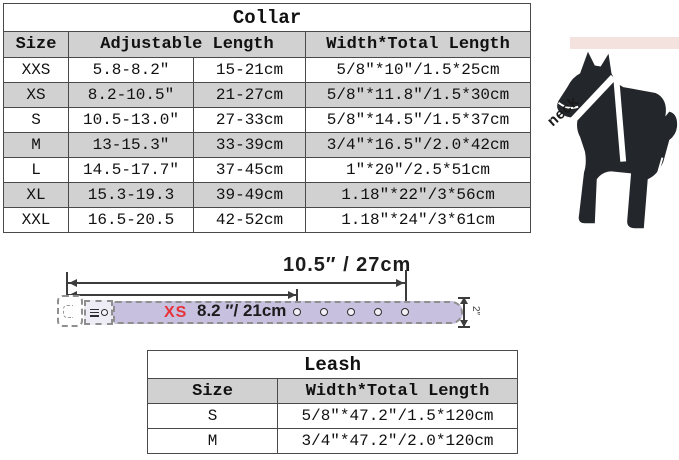 This screenshot has width=679, height=460. Describe the element at coordinates (655, 189) in the screenshot. I see `dog-rear-leg-line` at that location.